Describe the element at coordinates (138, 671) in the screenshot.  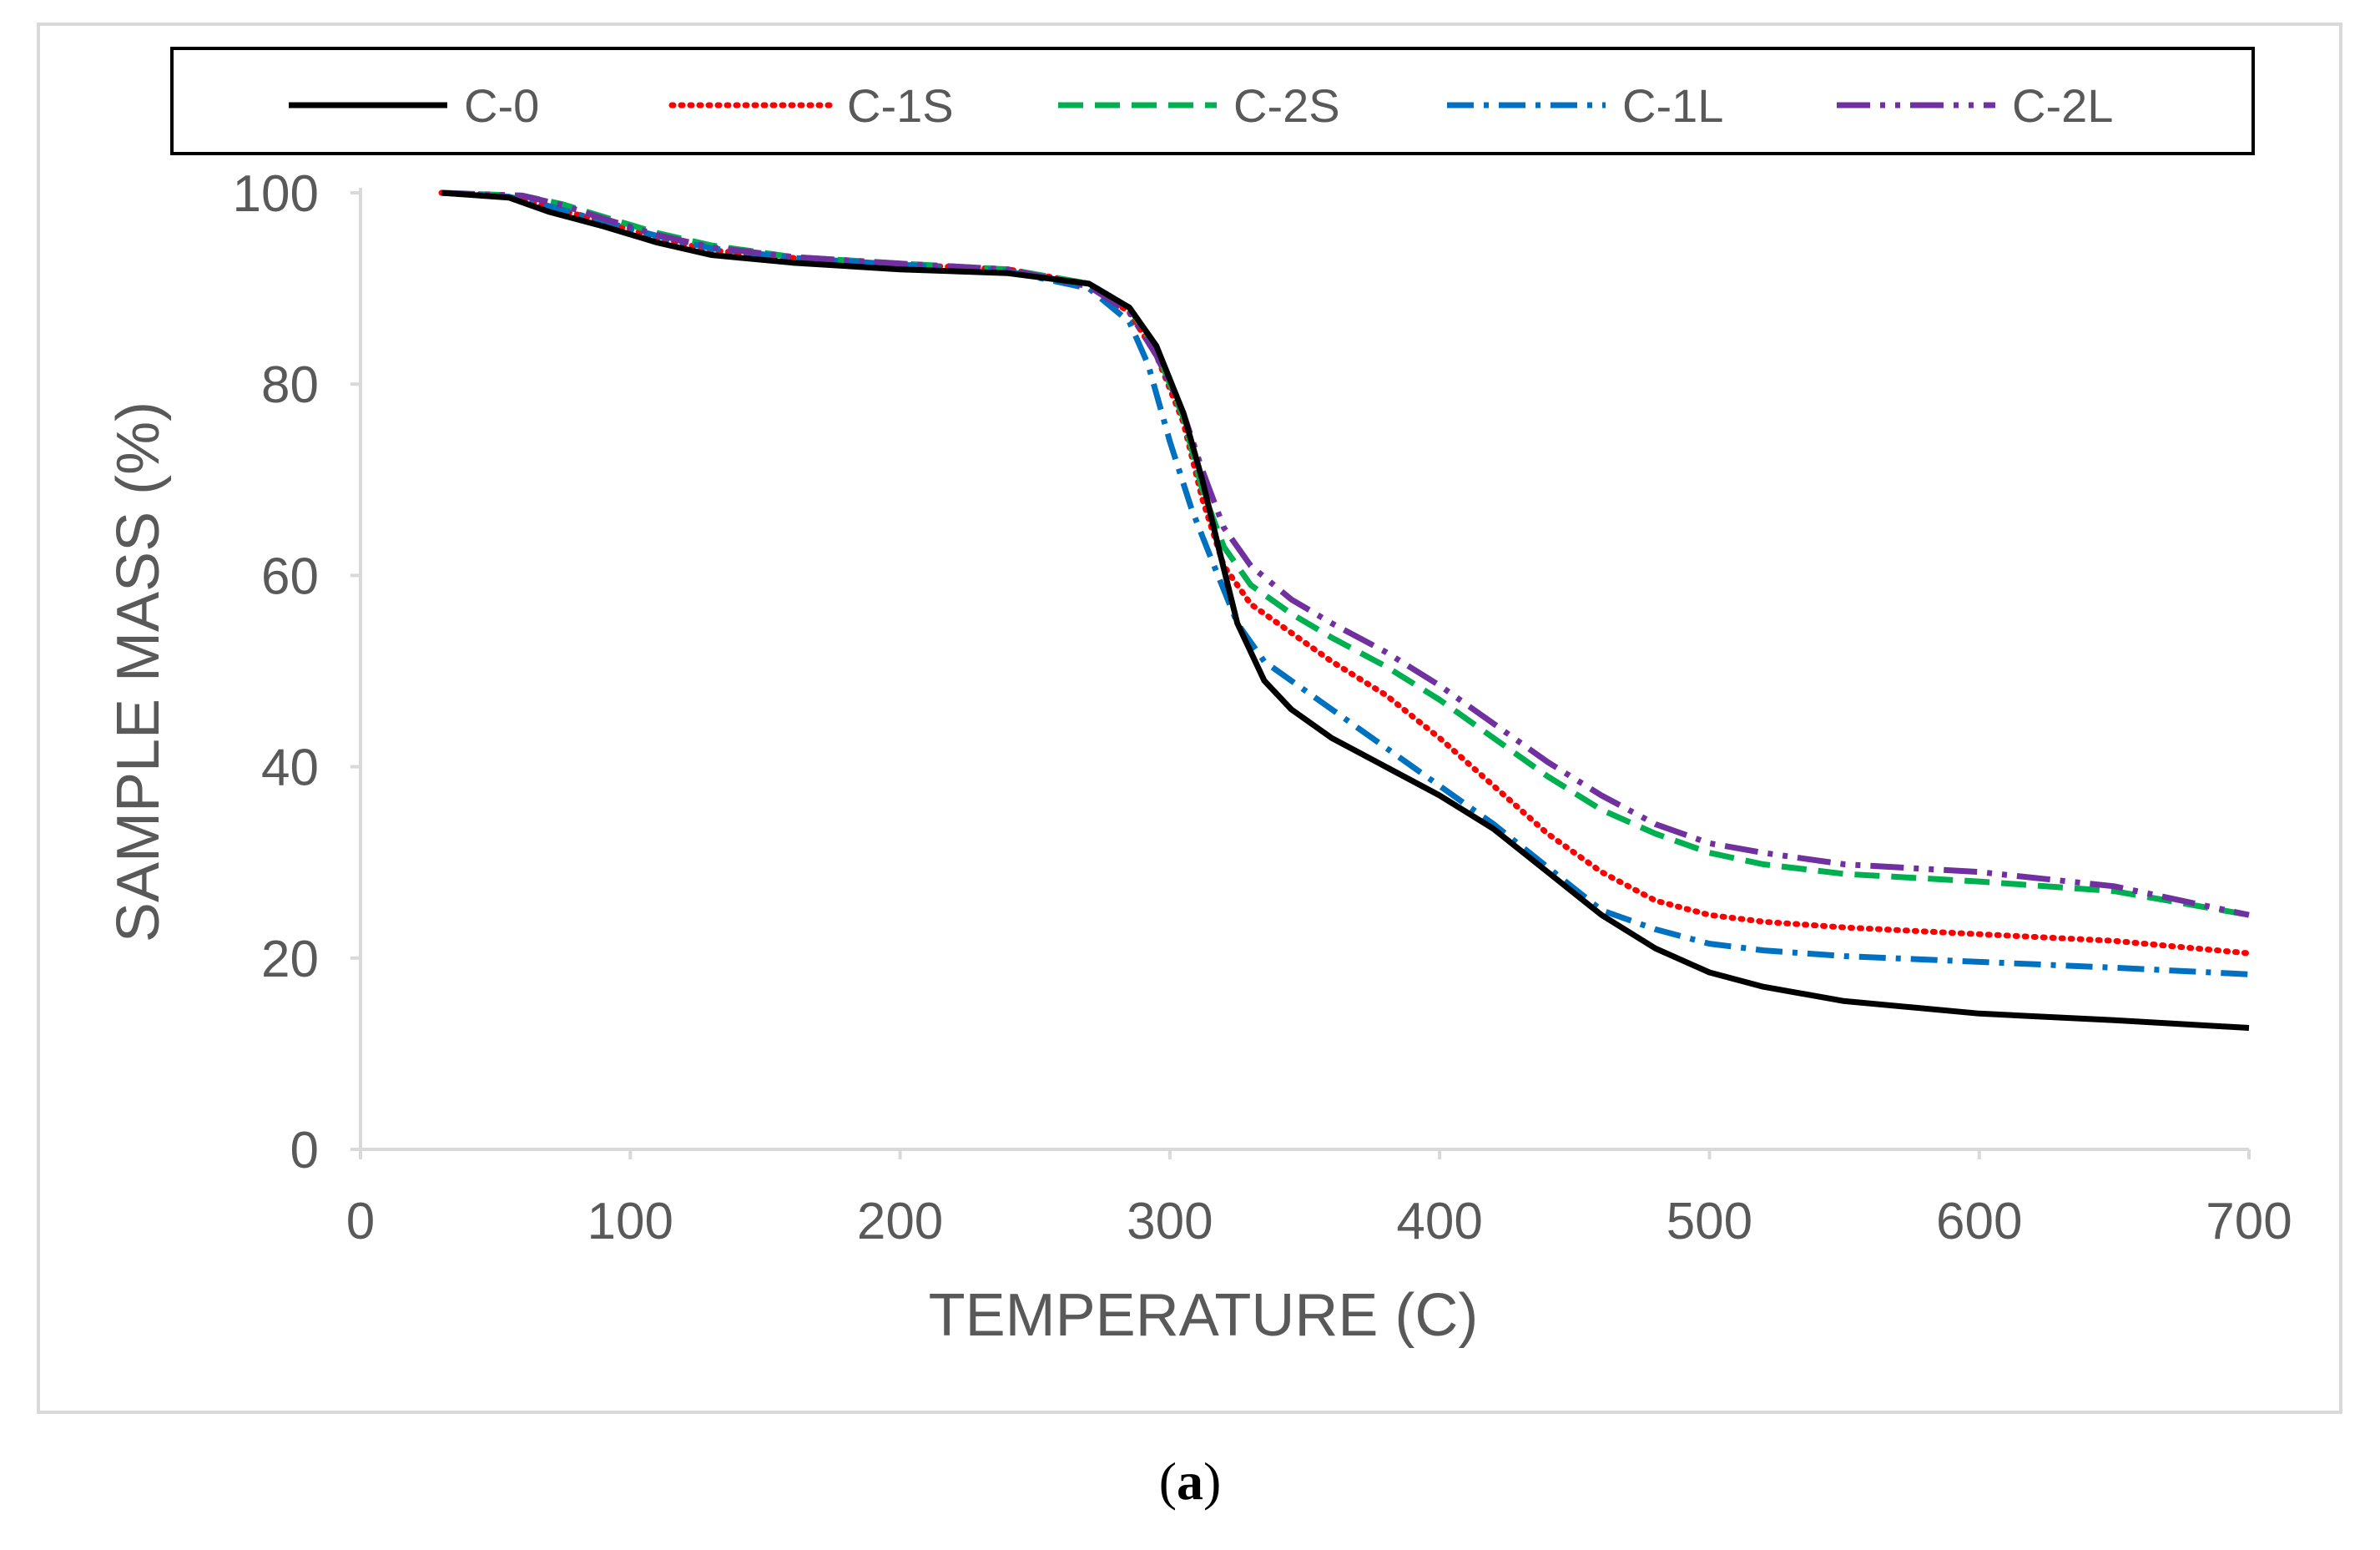
I see `y-axis-title: SAMPLE MASS (%)` at that location.